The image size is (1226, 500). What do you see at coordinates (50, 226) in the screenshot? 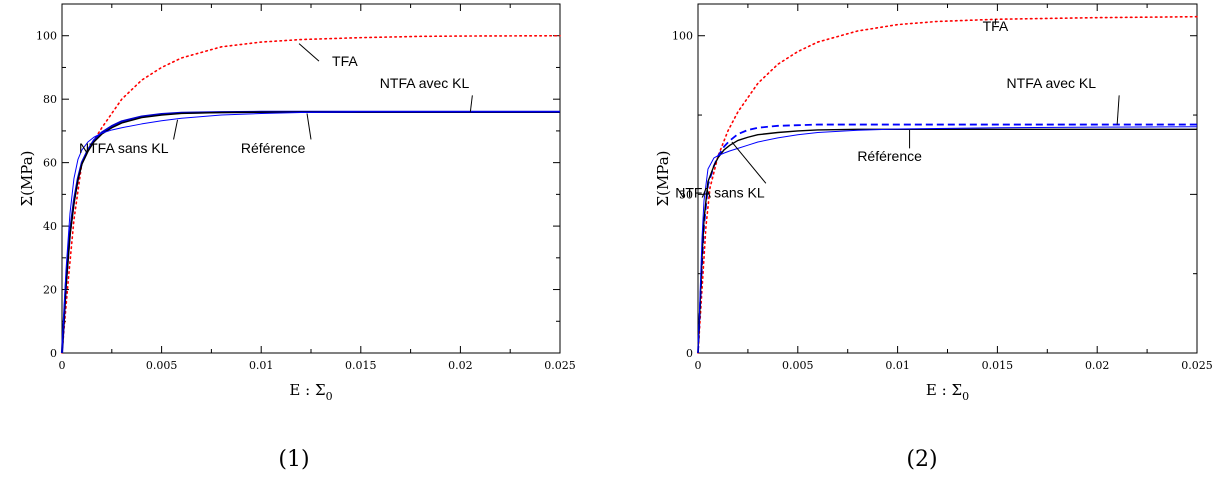
I see `y-tick-label: 40` at bounding box center [50, 226].